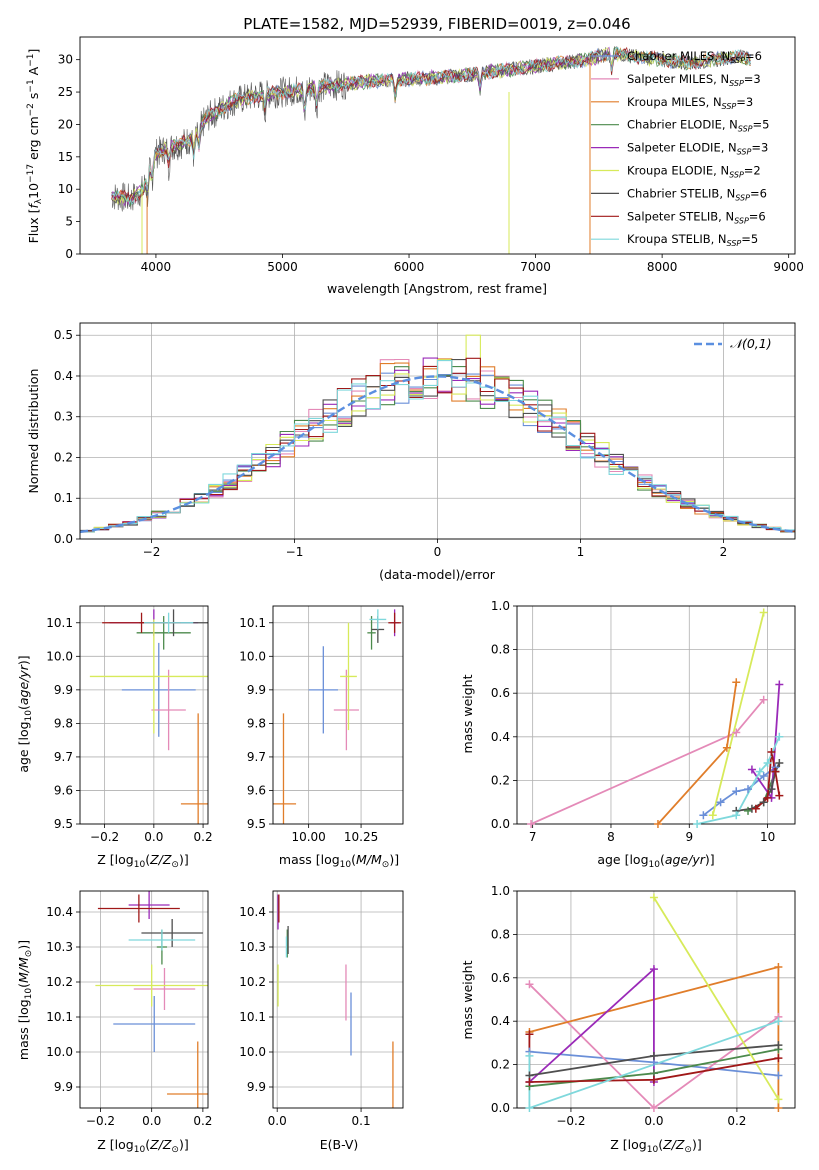  What do you see at coordinates (437, 454) in the screenshot?
I see `normal-curve` at bounding box center [437, 454].